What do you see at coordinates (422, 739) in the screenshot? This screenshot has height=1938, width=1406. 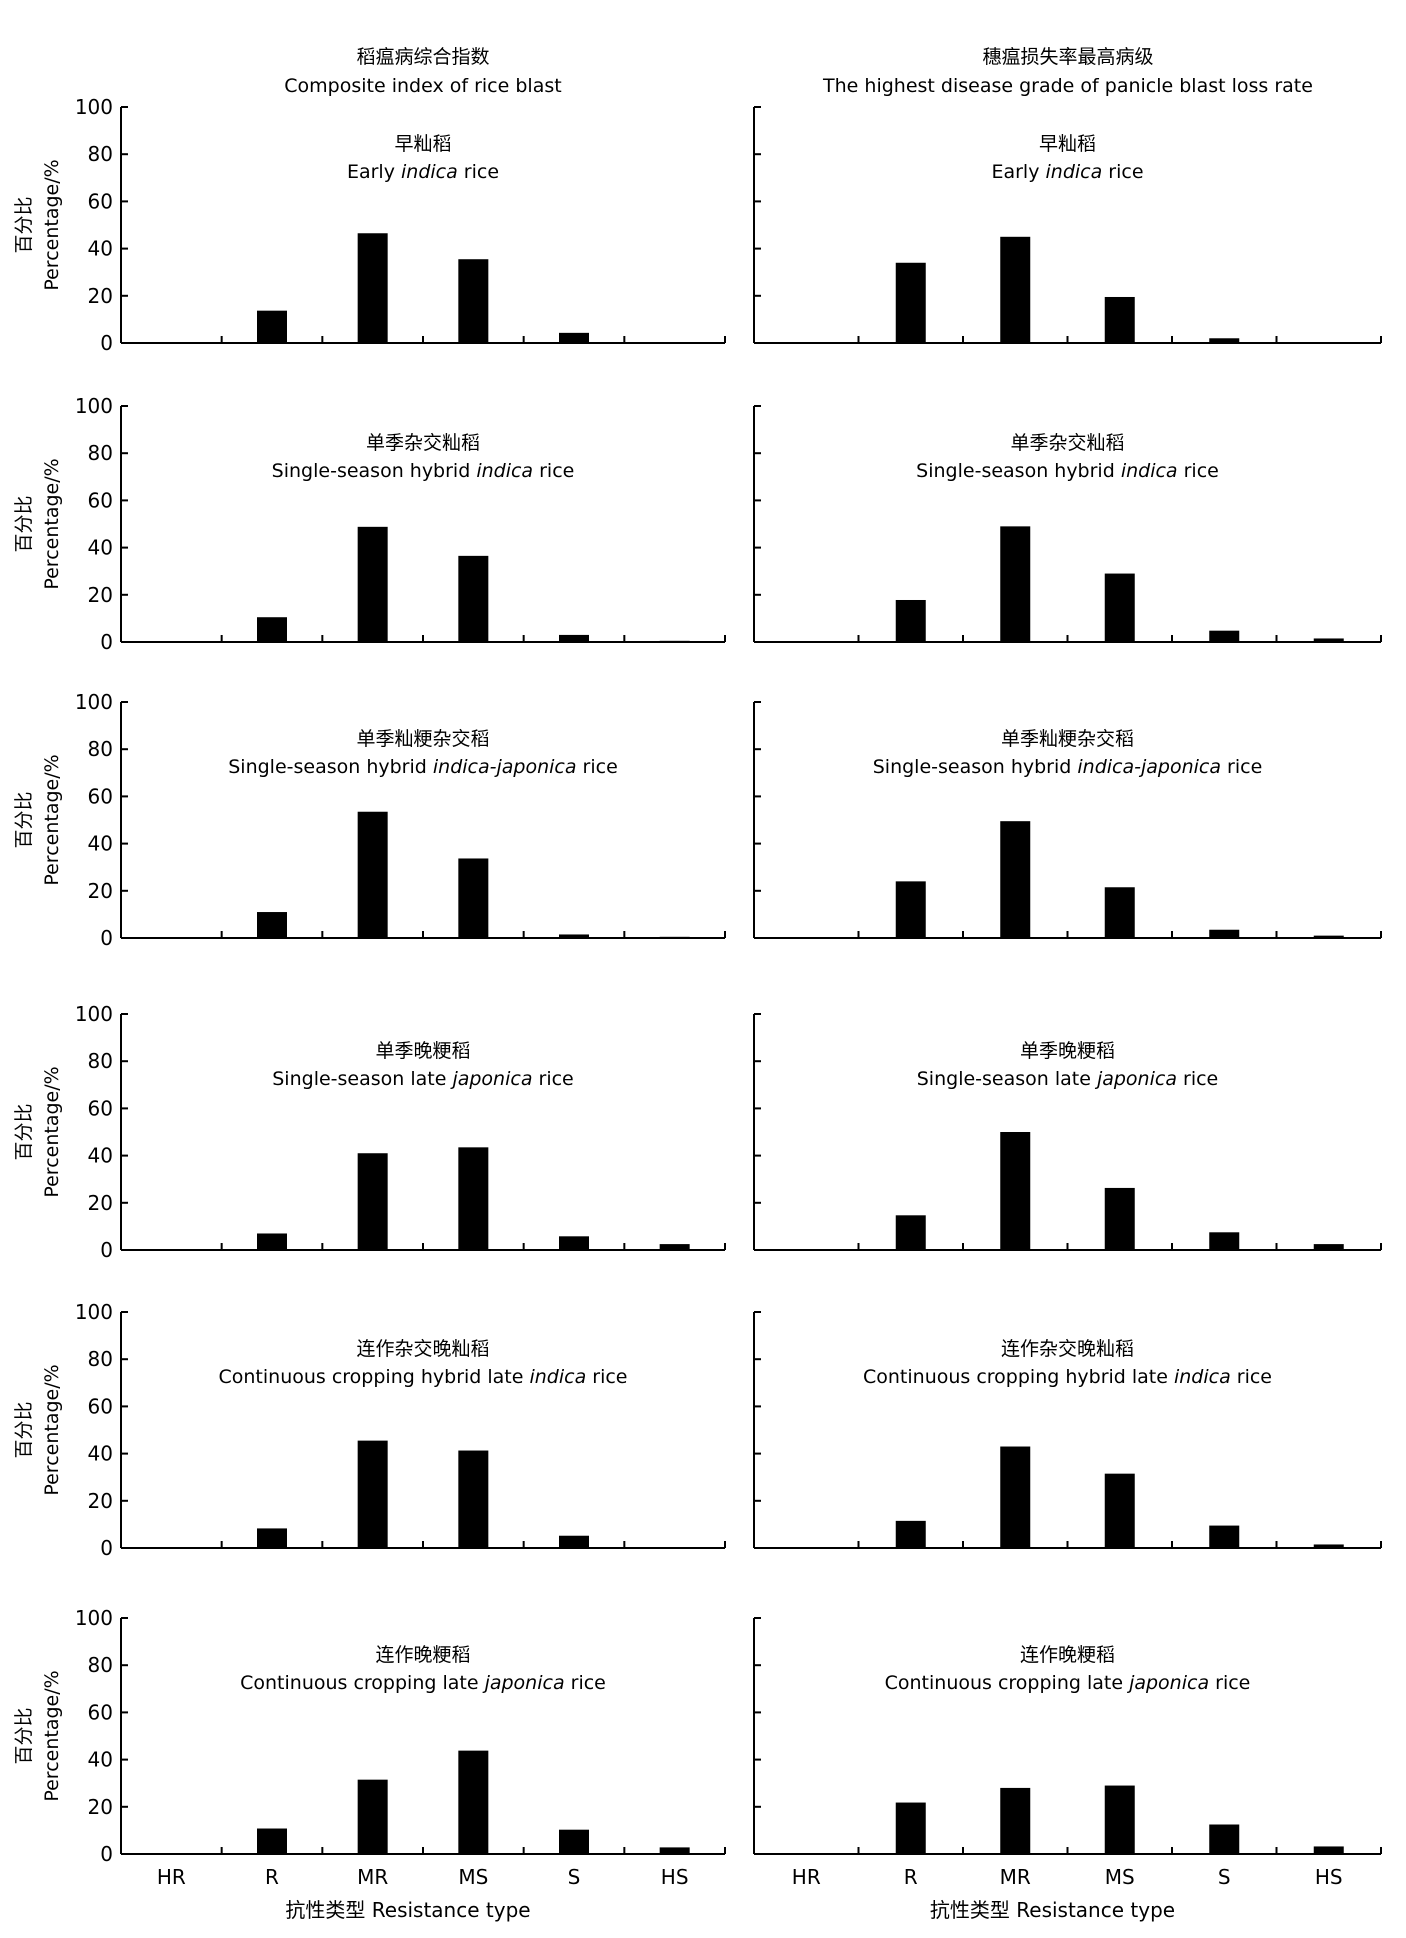 I see `panel-title-cn: 单季籼粳杂交稻` at bounding box center [422, 739].